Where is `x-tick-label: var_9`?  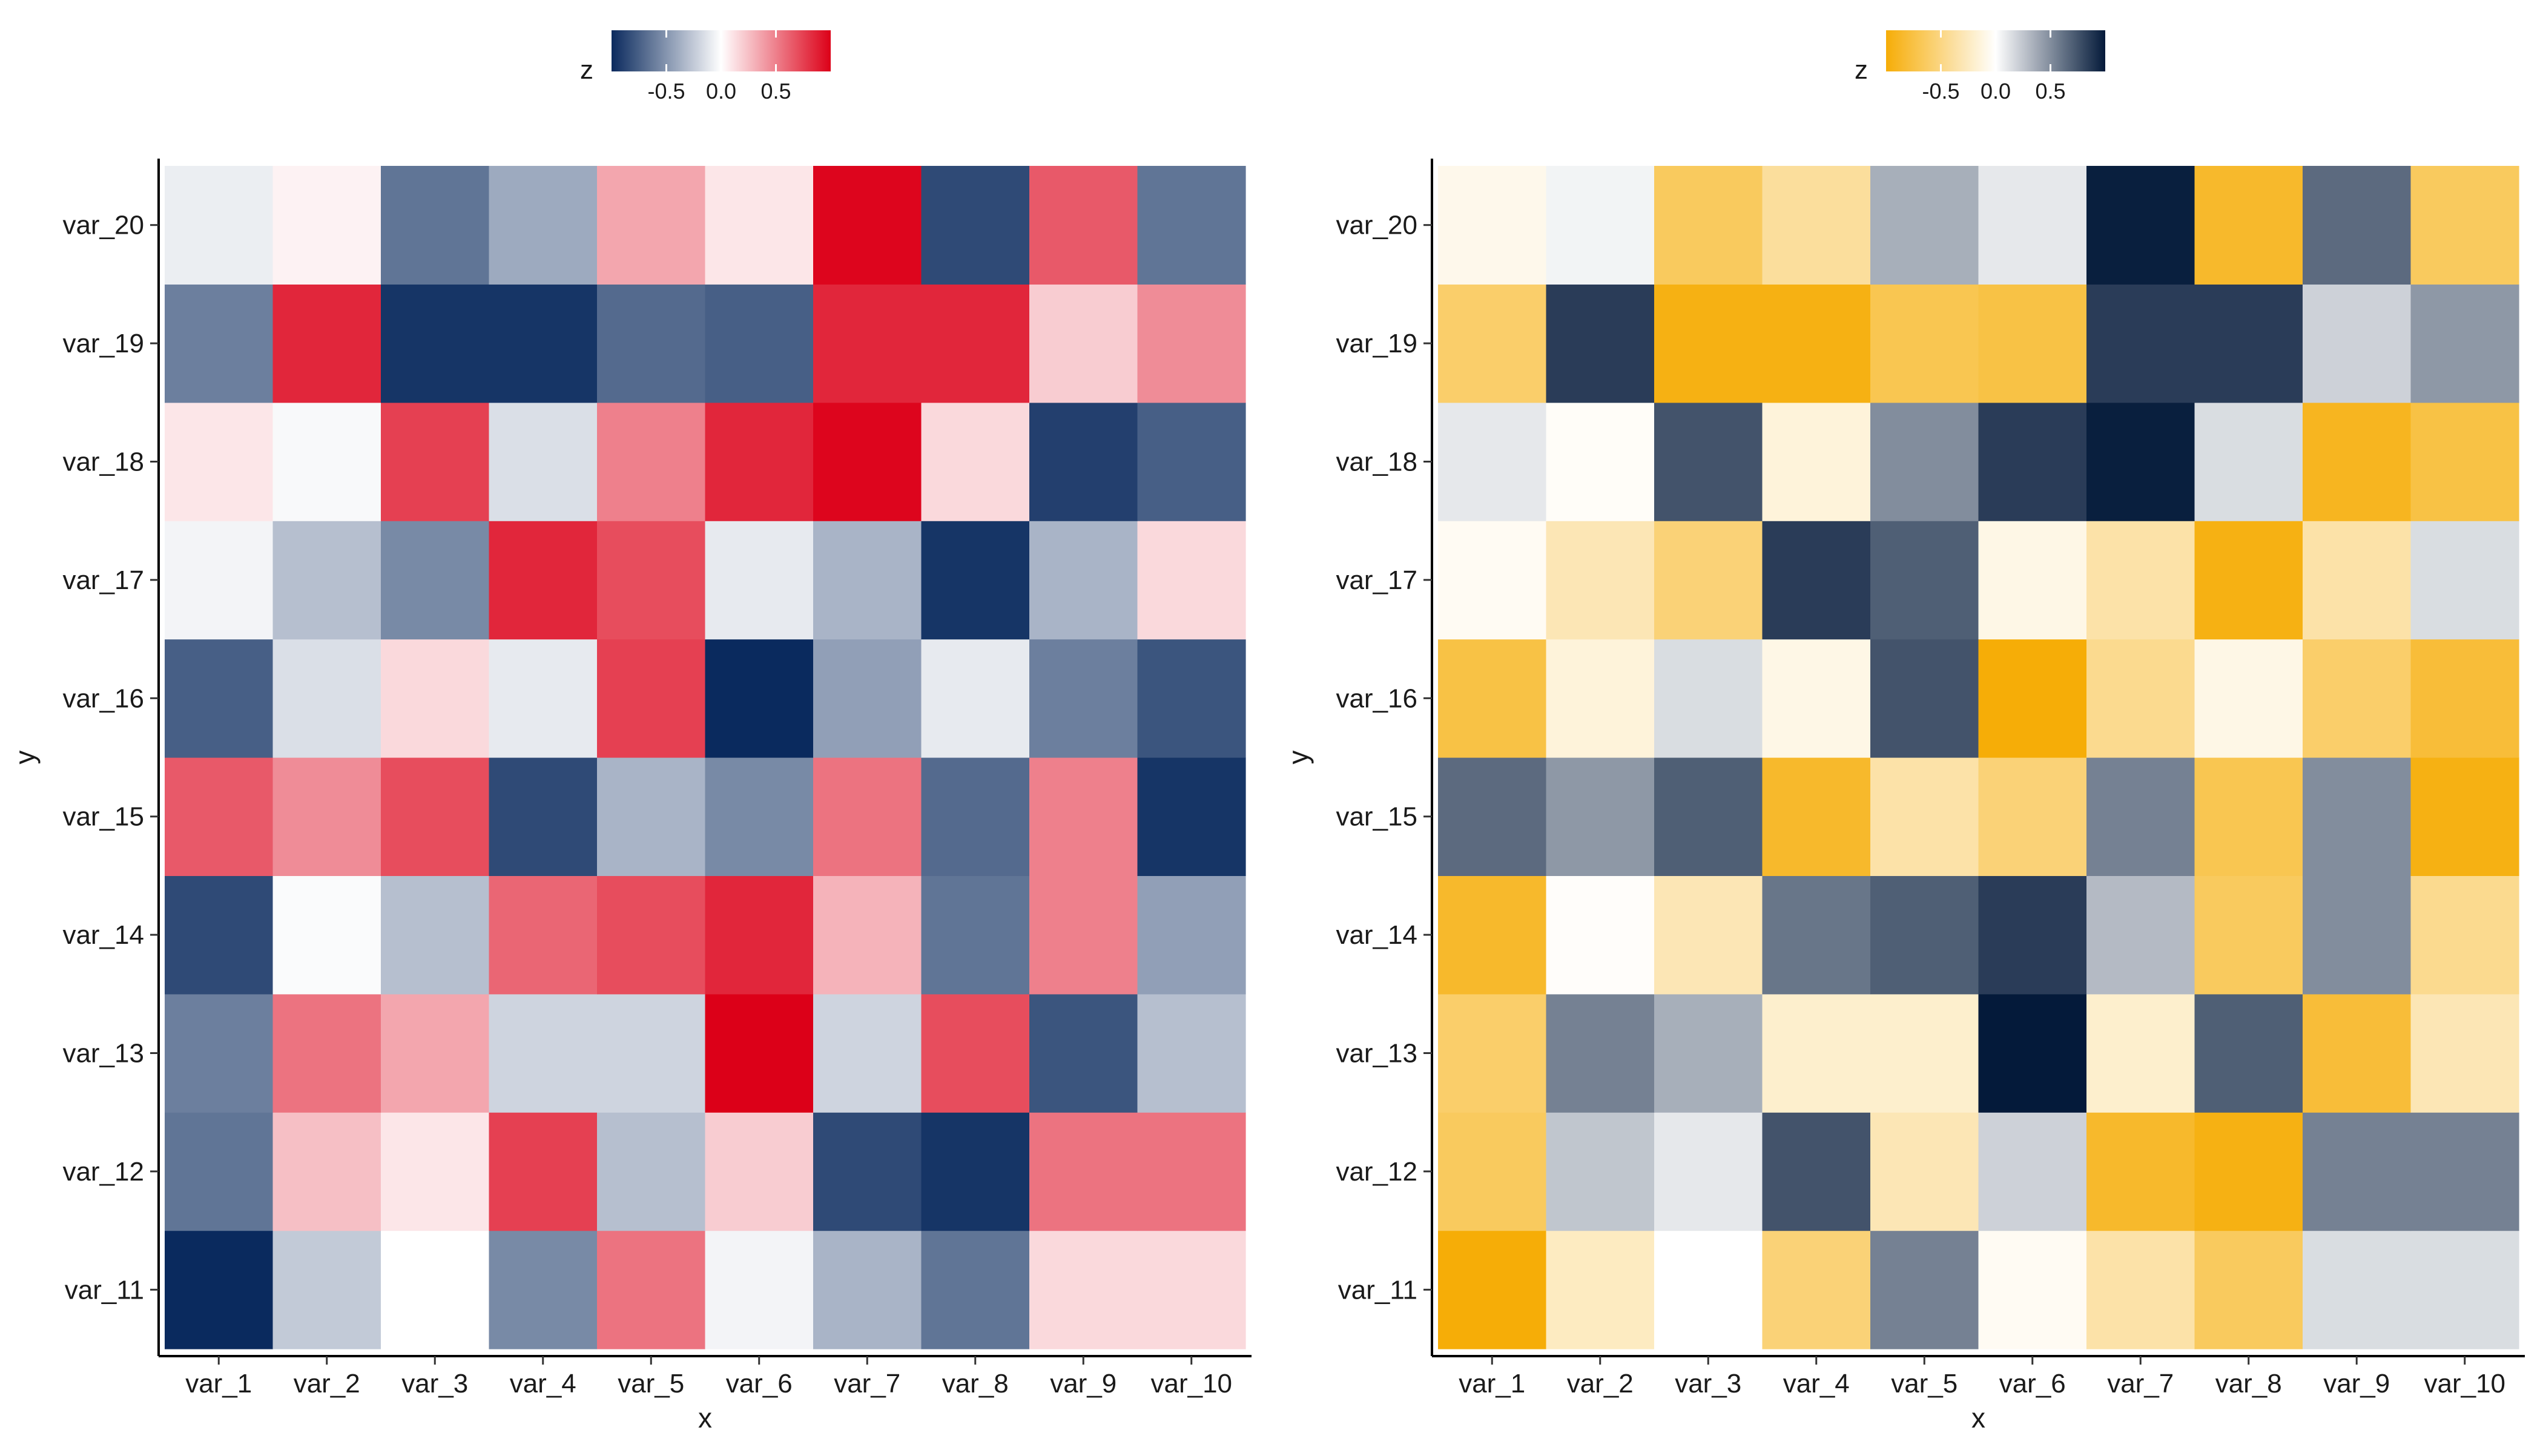 x-tick-label: var_9 is located at coordinates (1083, 1384).